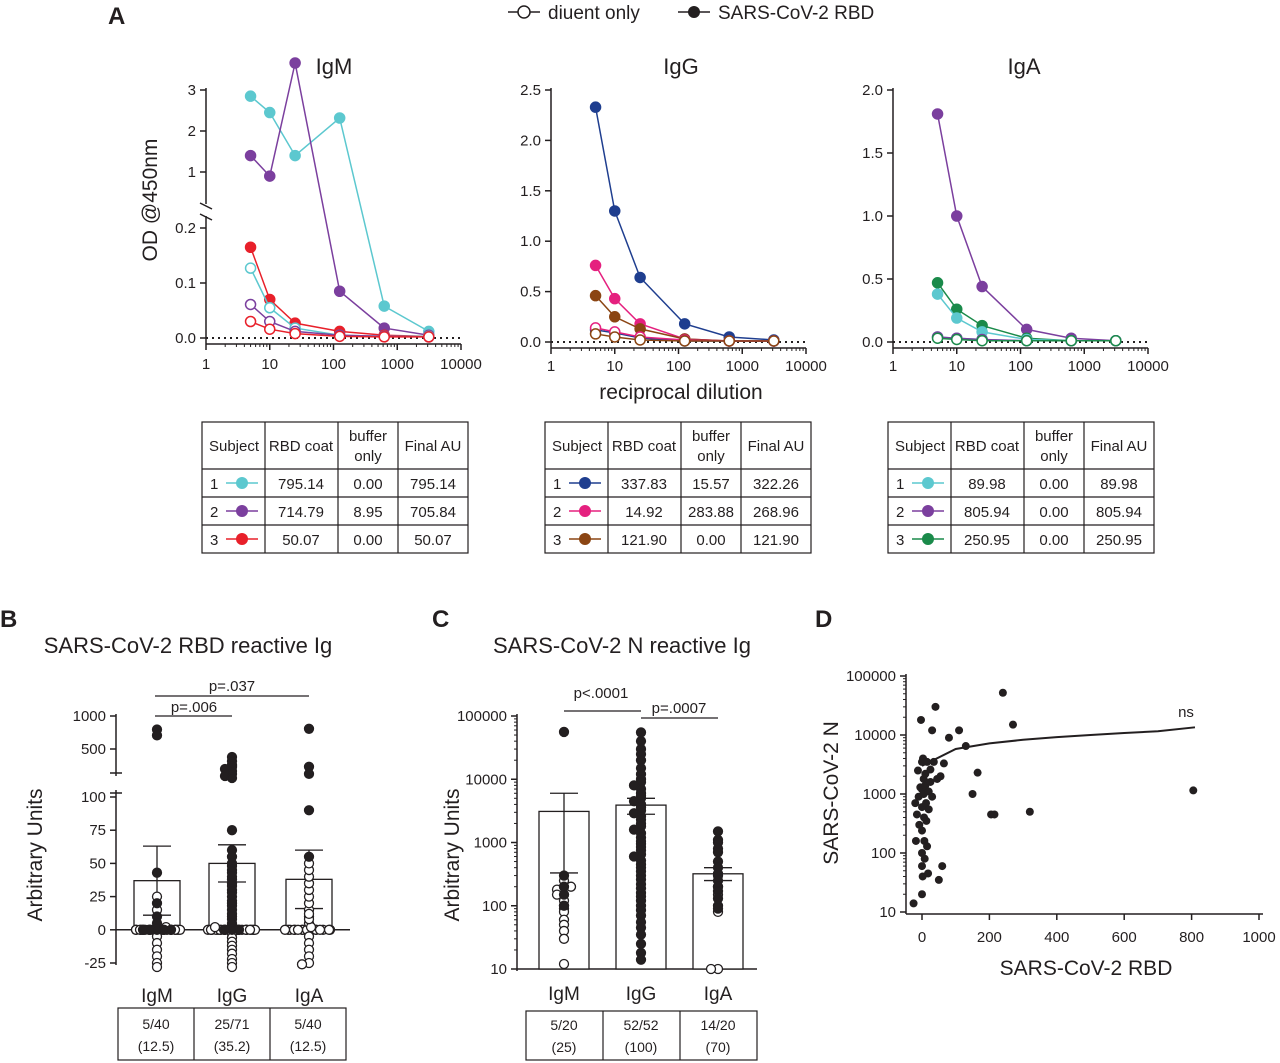 The image size is (1280, 1063). Describe the element at coordinates (301, 540) in the screenshot. I see `table-igm-row3-rbd: 50.07` at that location.